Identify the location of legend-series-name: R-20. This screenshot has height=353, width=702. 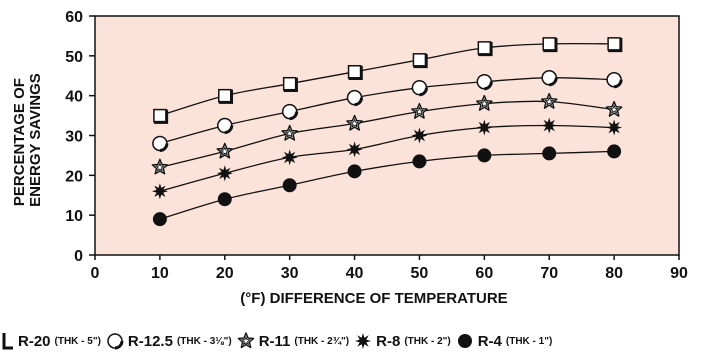
(34, 341).